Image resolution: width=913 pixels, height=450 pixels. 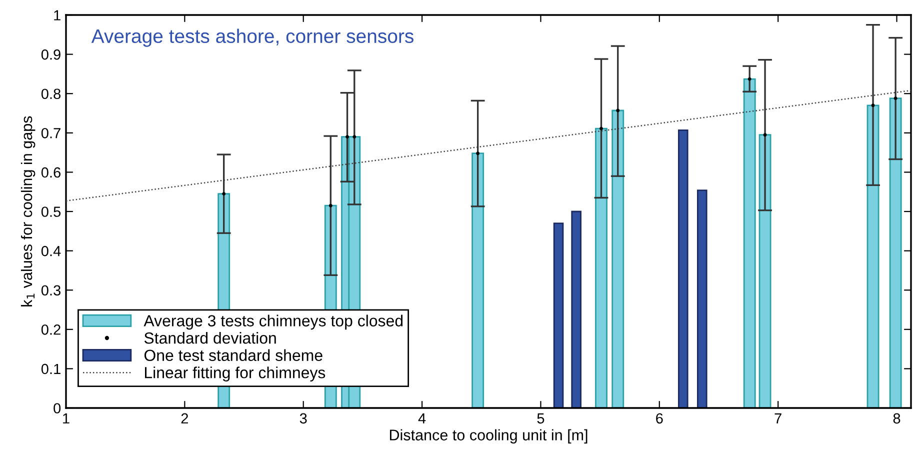 What do you see at coordinates (235, 374) in the screenshot?
I see `legend-label: Linear fitting for chimneys` at bounding box center [235, 374].